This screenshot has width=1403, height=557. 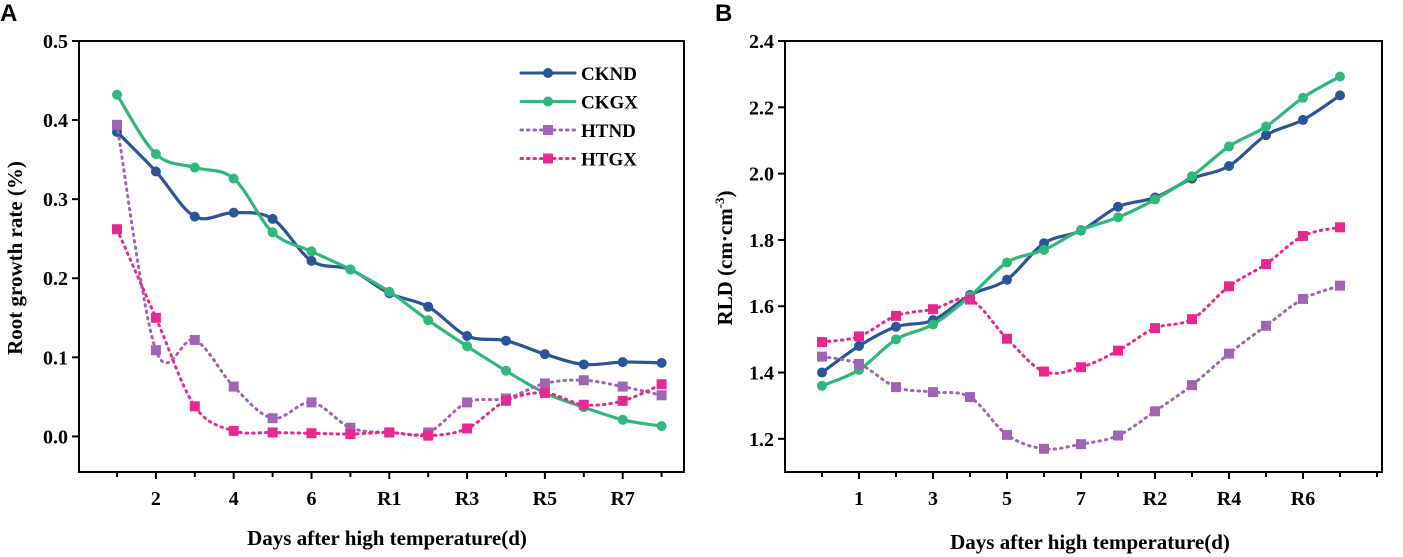 I want to click on legend-label: CKGX, so click(x=609, y=103).